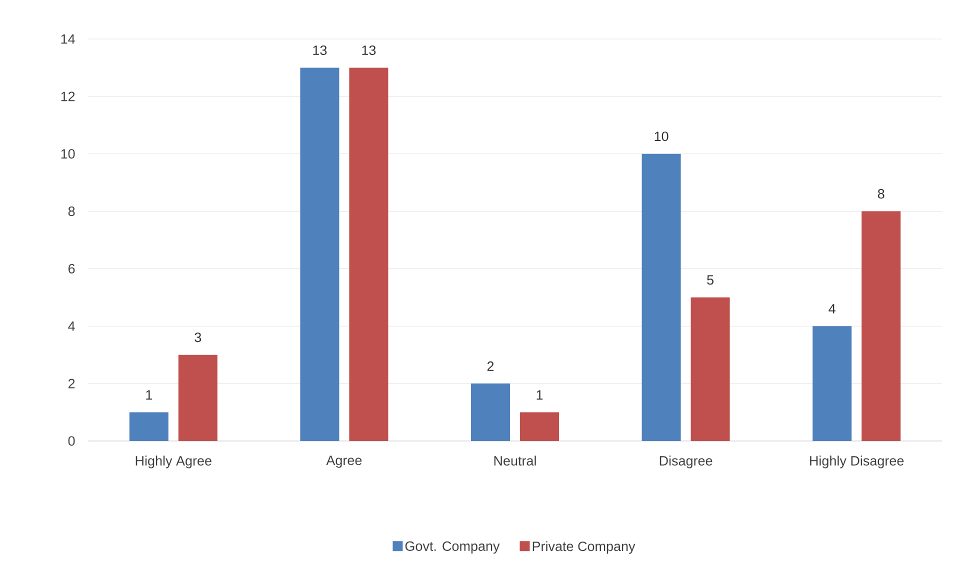 This screenshot has width=958, height=577. Describe the element at coordinates (661, 137) in the screenshot. I see `data-label: 10` at that location.